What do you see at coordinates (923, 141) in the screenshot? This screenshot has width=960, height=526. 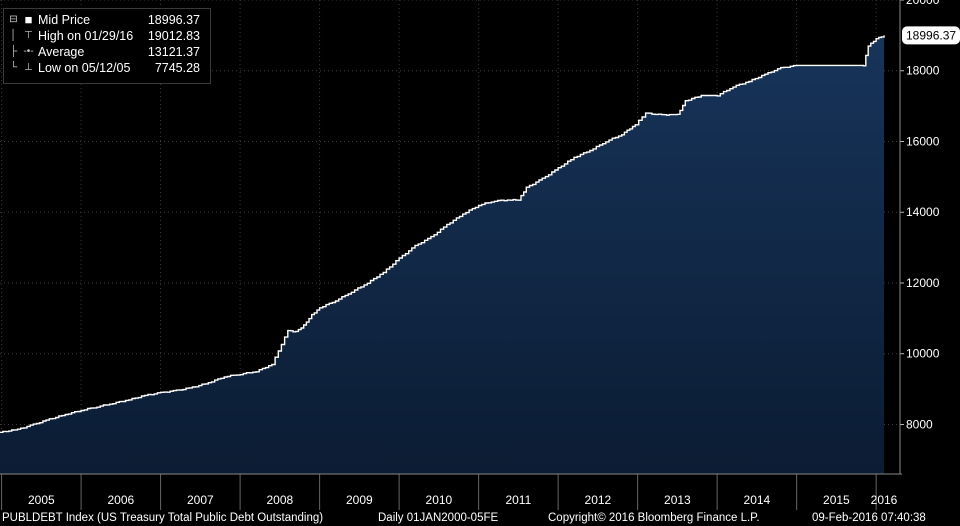 I see `y-tick-label: 16000` at bounding box center [923, 141].